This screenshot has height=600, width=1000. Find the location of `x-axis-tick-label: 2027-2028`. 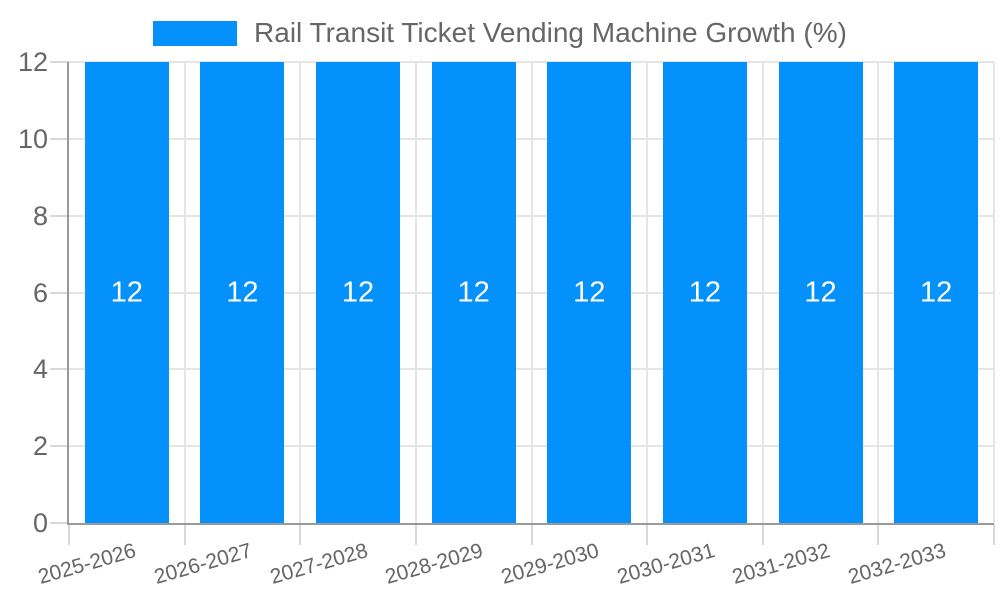

x-axis-tick-label: 2027-2028 is located at coordinates (319, 564).